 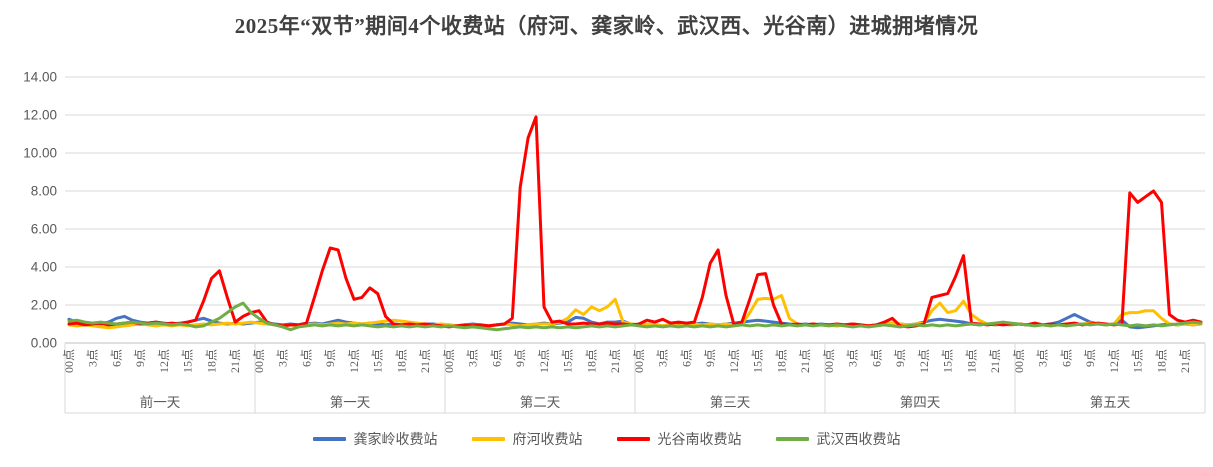 I want to click on day-label: 第五天, so click(x=1110, y=402).